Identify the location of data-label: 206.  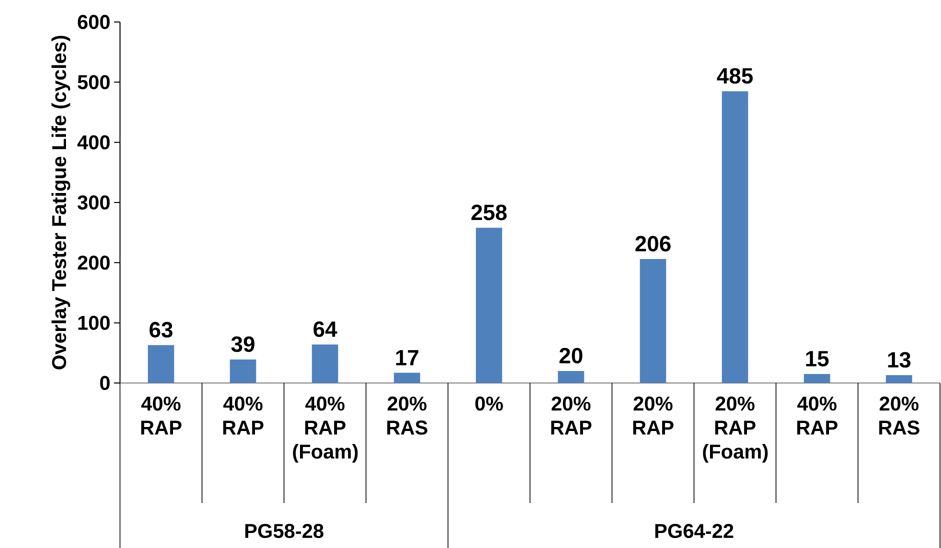
(653, 244).